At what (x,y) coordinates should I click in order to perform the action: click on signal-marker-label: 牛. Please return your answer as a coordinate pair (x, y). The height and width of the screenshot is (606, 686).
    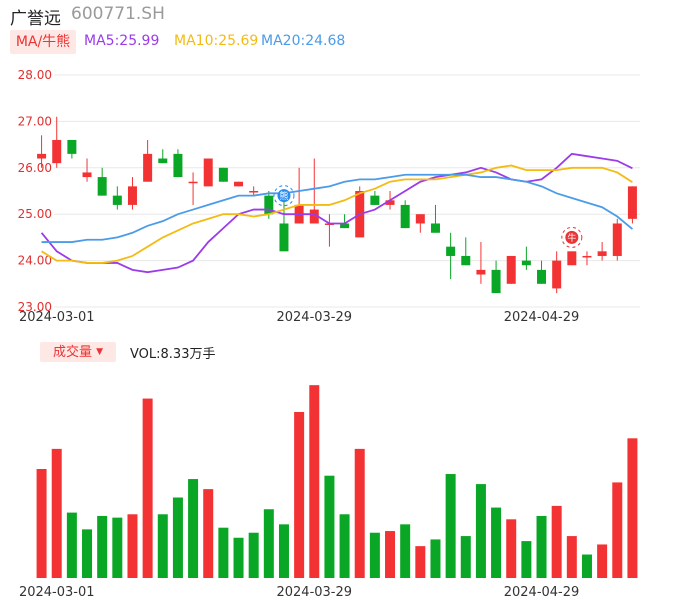
    Looking at the image, I should click on (571, 238).